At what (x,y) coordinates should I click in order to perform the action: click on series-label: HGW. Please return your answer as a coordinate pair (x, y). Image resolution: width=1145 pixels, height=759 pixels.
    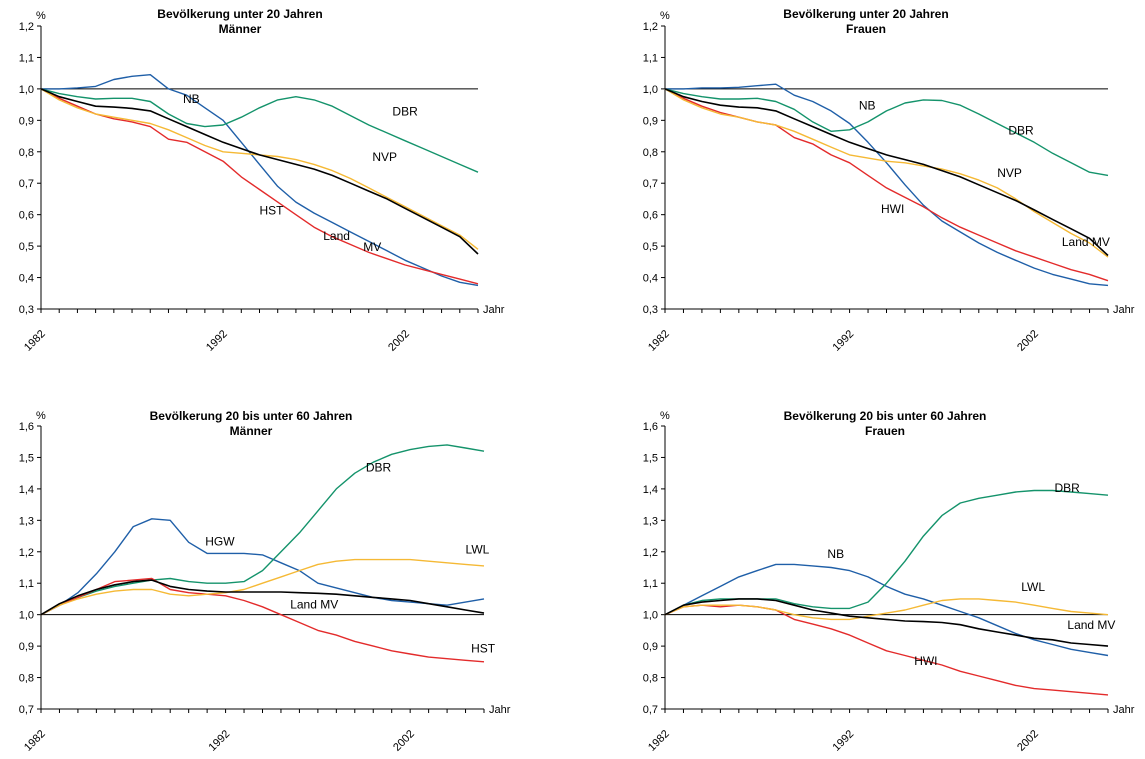
    Looking at the image, I should click on (220, 541).